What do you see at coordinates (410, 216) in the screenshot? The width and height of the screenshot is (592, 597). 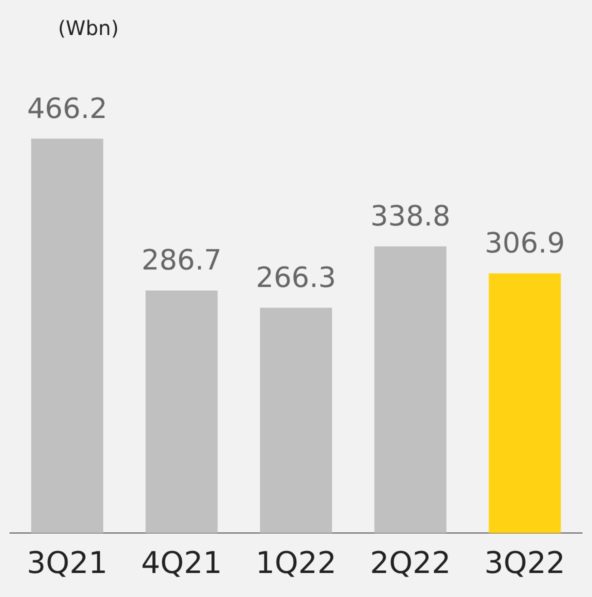 I see `data-label: 338.8` at bounding box center [410, 216].